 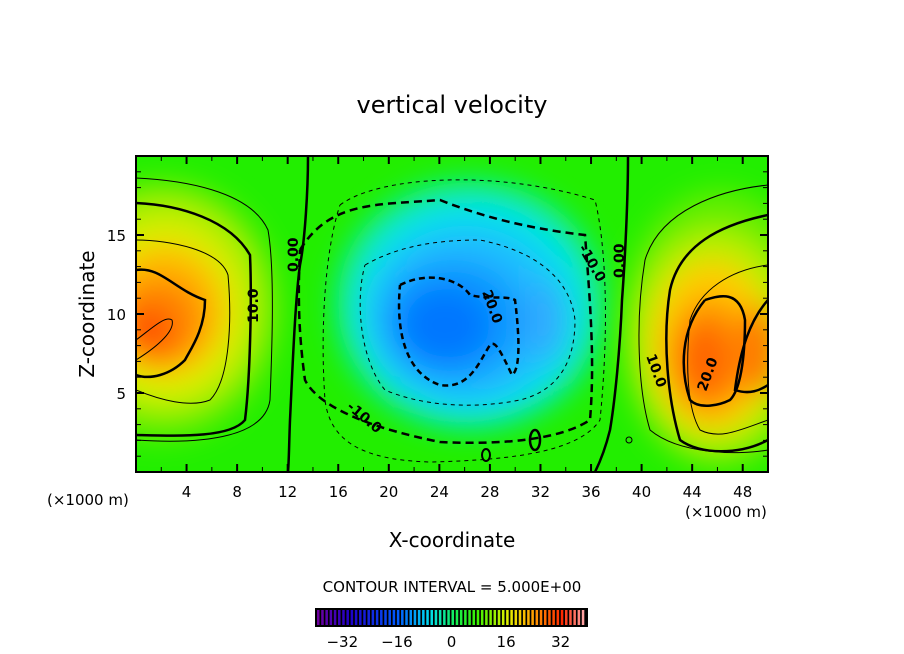 I want to click on colorbar, so click(x=451, y=617).